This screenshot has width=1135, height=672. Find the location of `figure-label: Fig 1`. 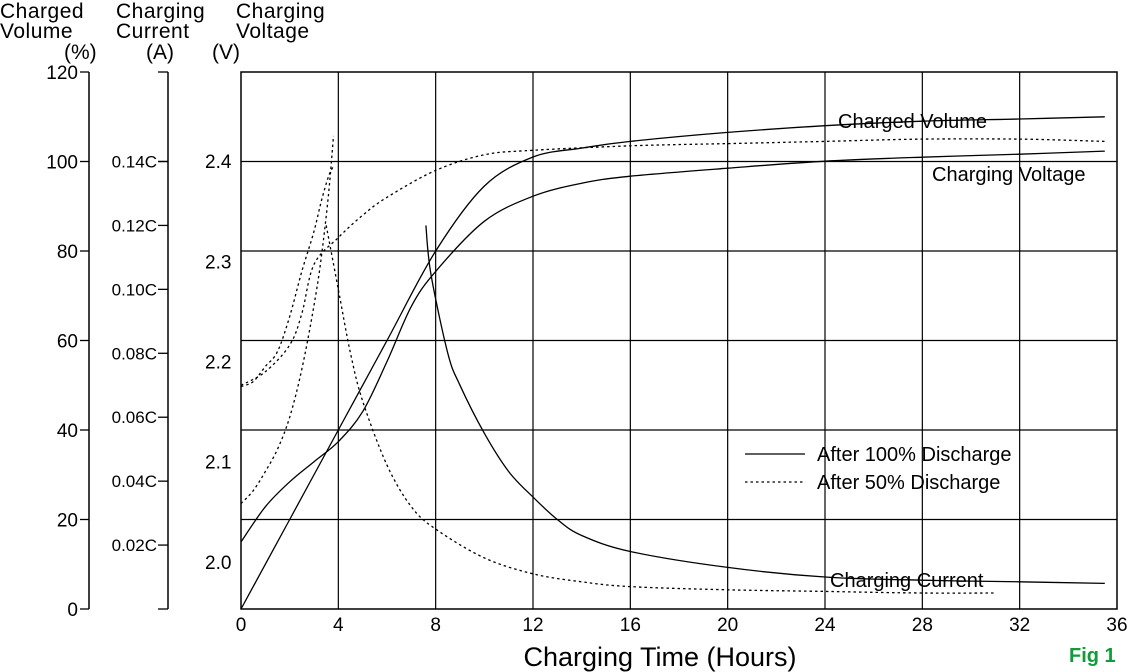

figure-label: Fig 1 is located at coordinates (1092, 656).